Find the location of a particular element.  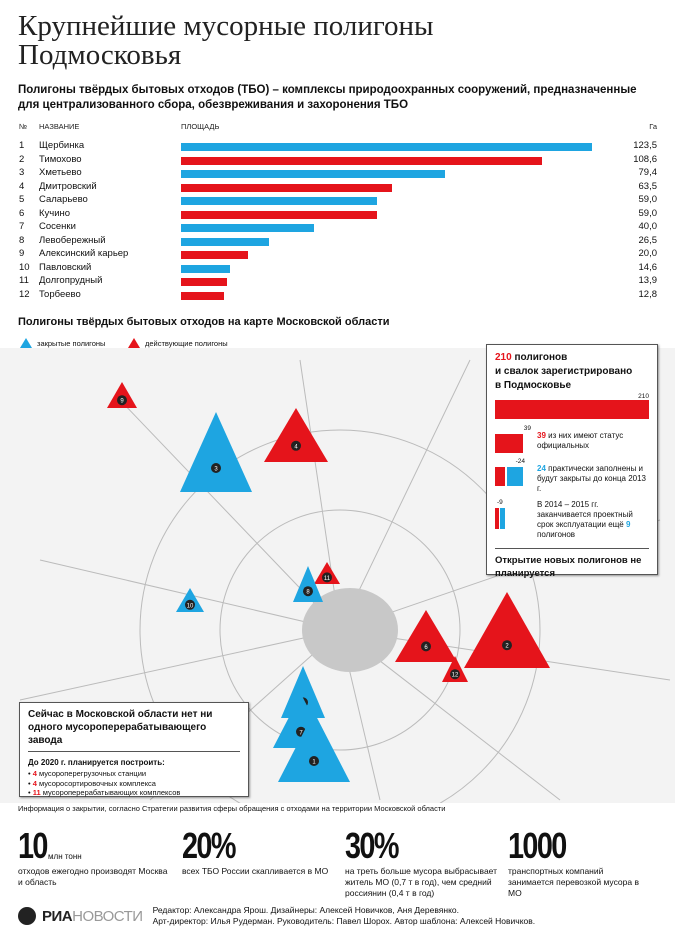

marker-number: 11 is located at coordinates (327, 579).